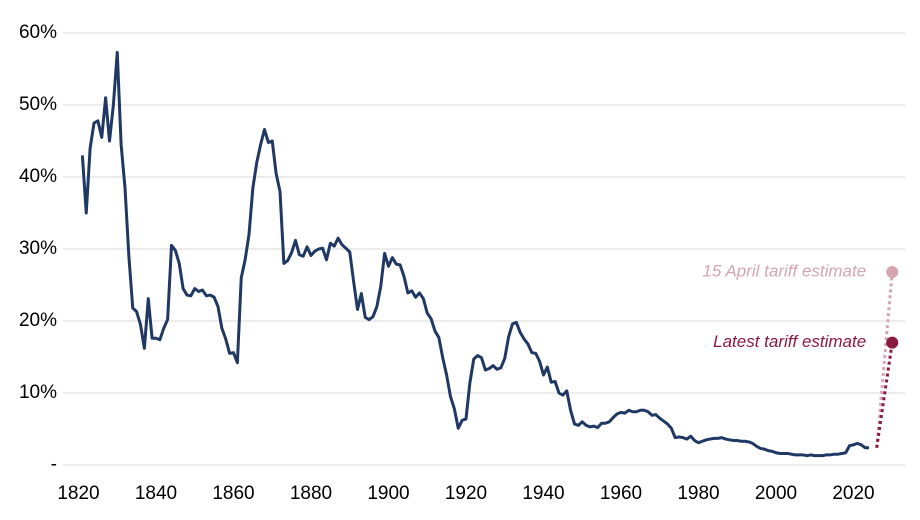 This screenshot has height=520, width=920. I want to click on x-tick-label: 1920, so click(466, 493).